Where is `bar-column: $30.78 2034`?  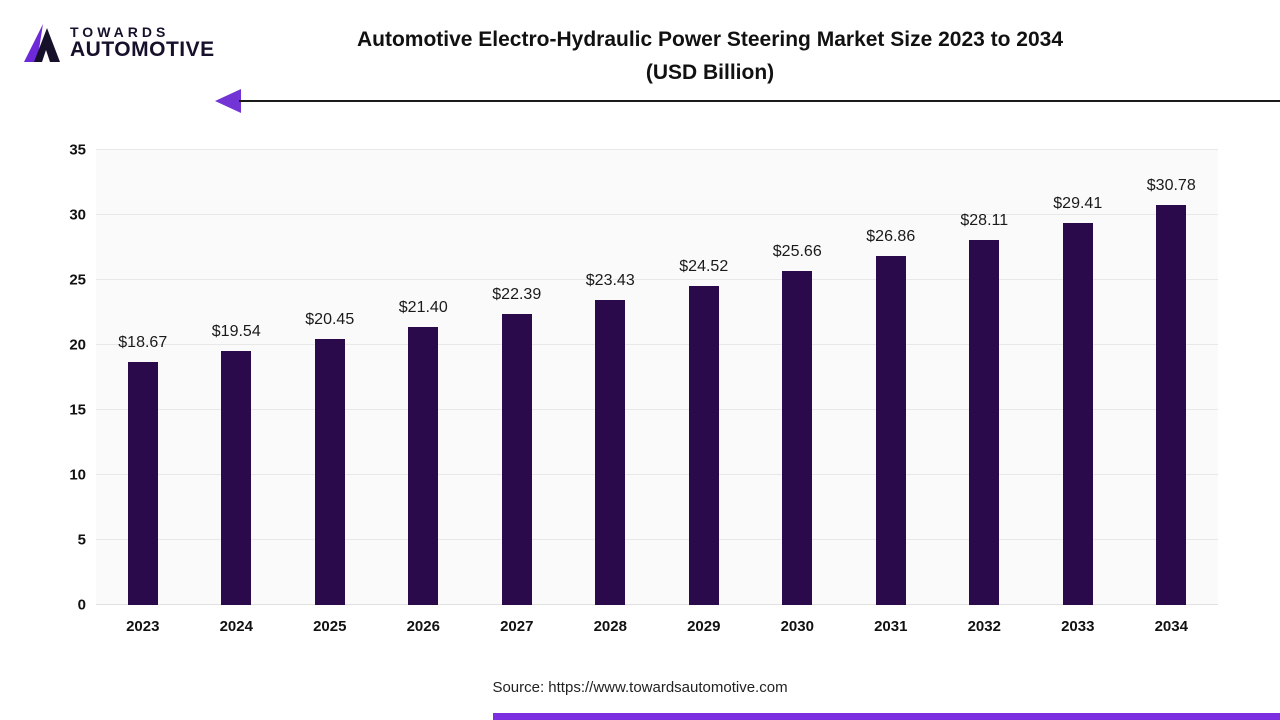
bar-column: $30.78 2034 is located at coordinates (1172, 392).